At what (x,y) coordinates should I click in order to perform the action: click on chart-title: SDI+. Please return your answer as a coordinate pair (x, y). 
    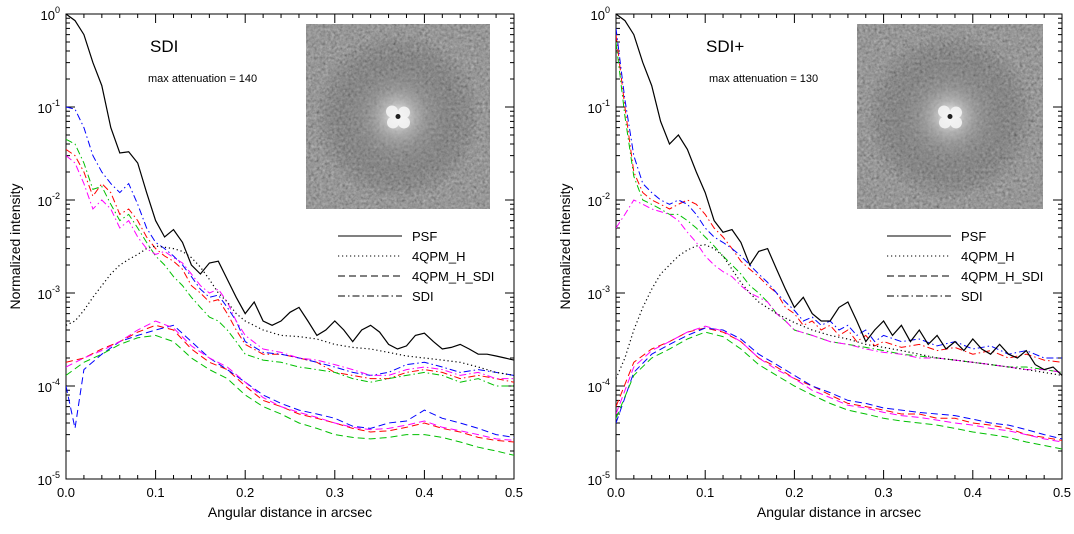
    Looking at the image, I should click on (725, 46).